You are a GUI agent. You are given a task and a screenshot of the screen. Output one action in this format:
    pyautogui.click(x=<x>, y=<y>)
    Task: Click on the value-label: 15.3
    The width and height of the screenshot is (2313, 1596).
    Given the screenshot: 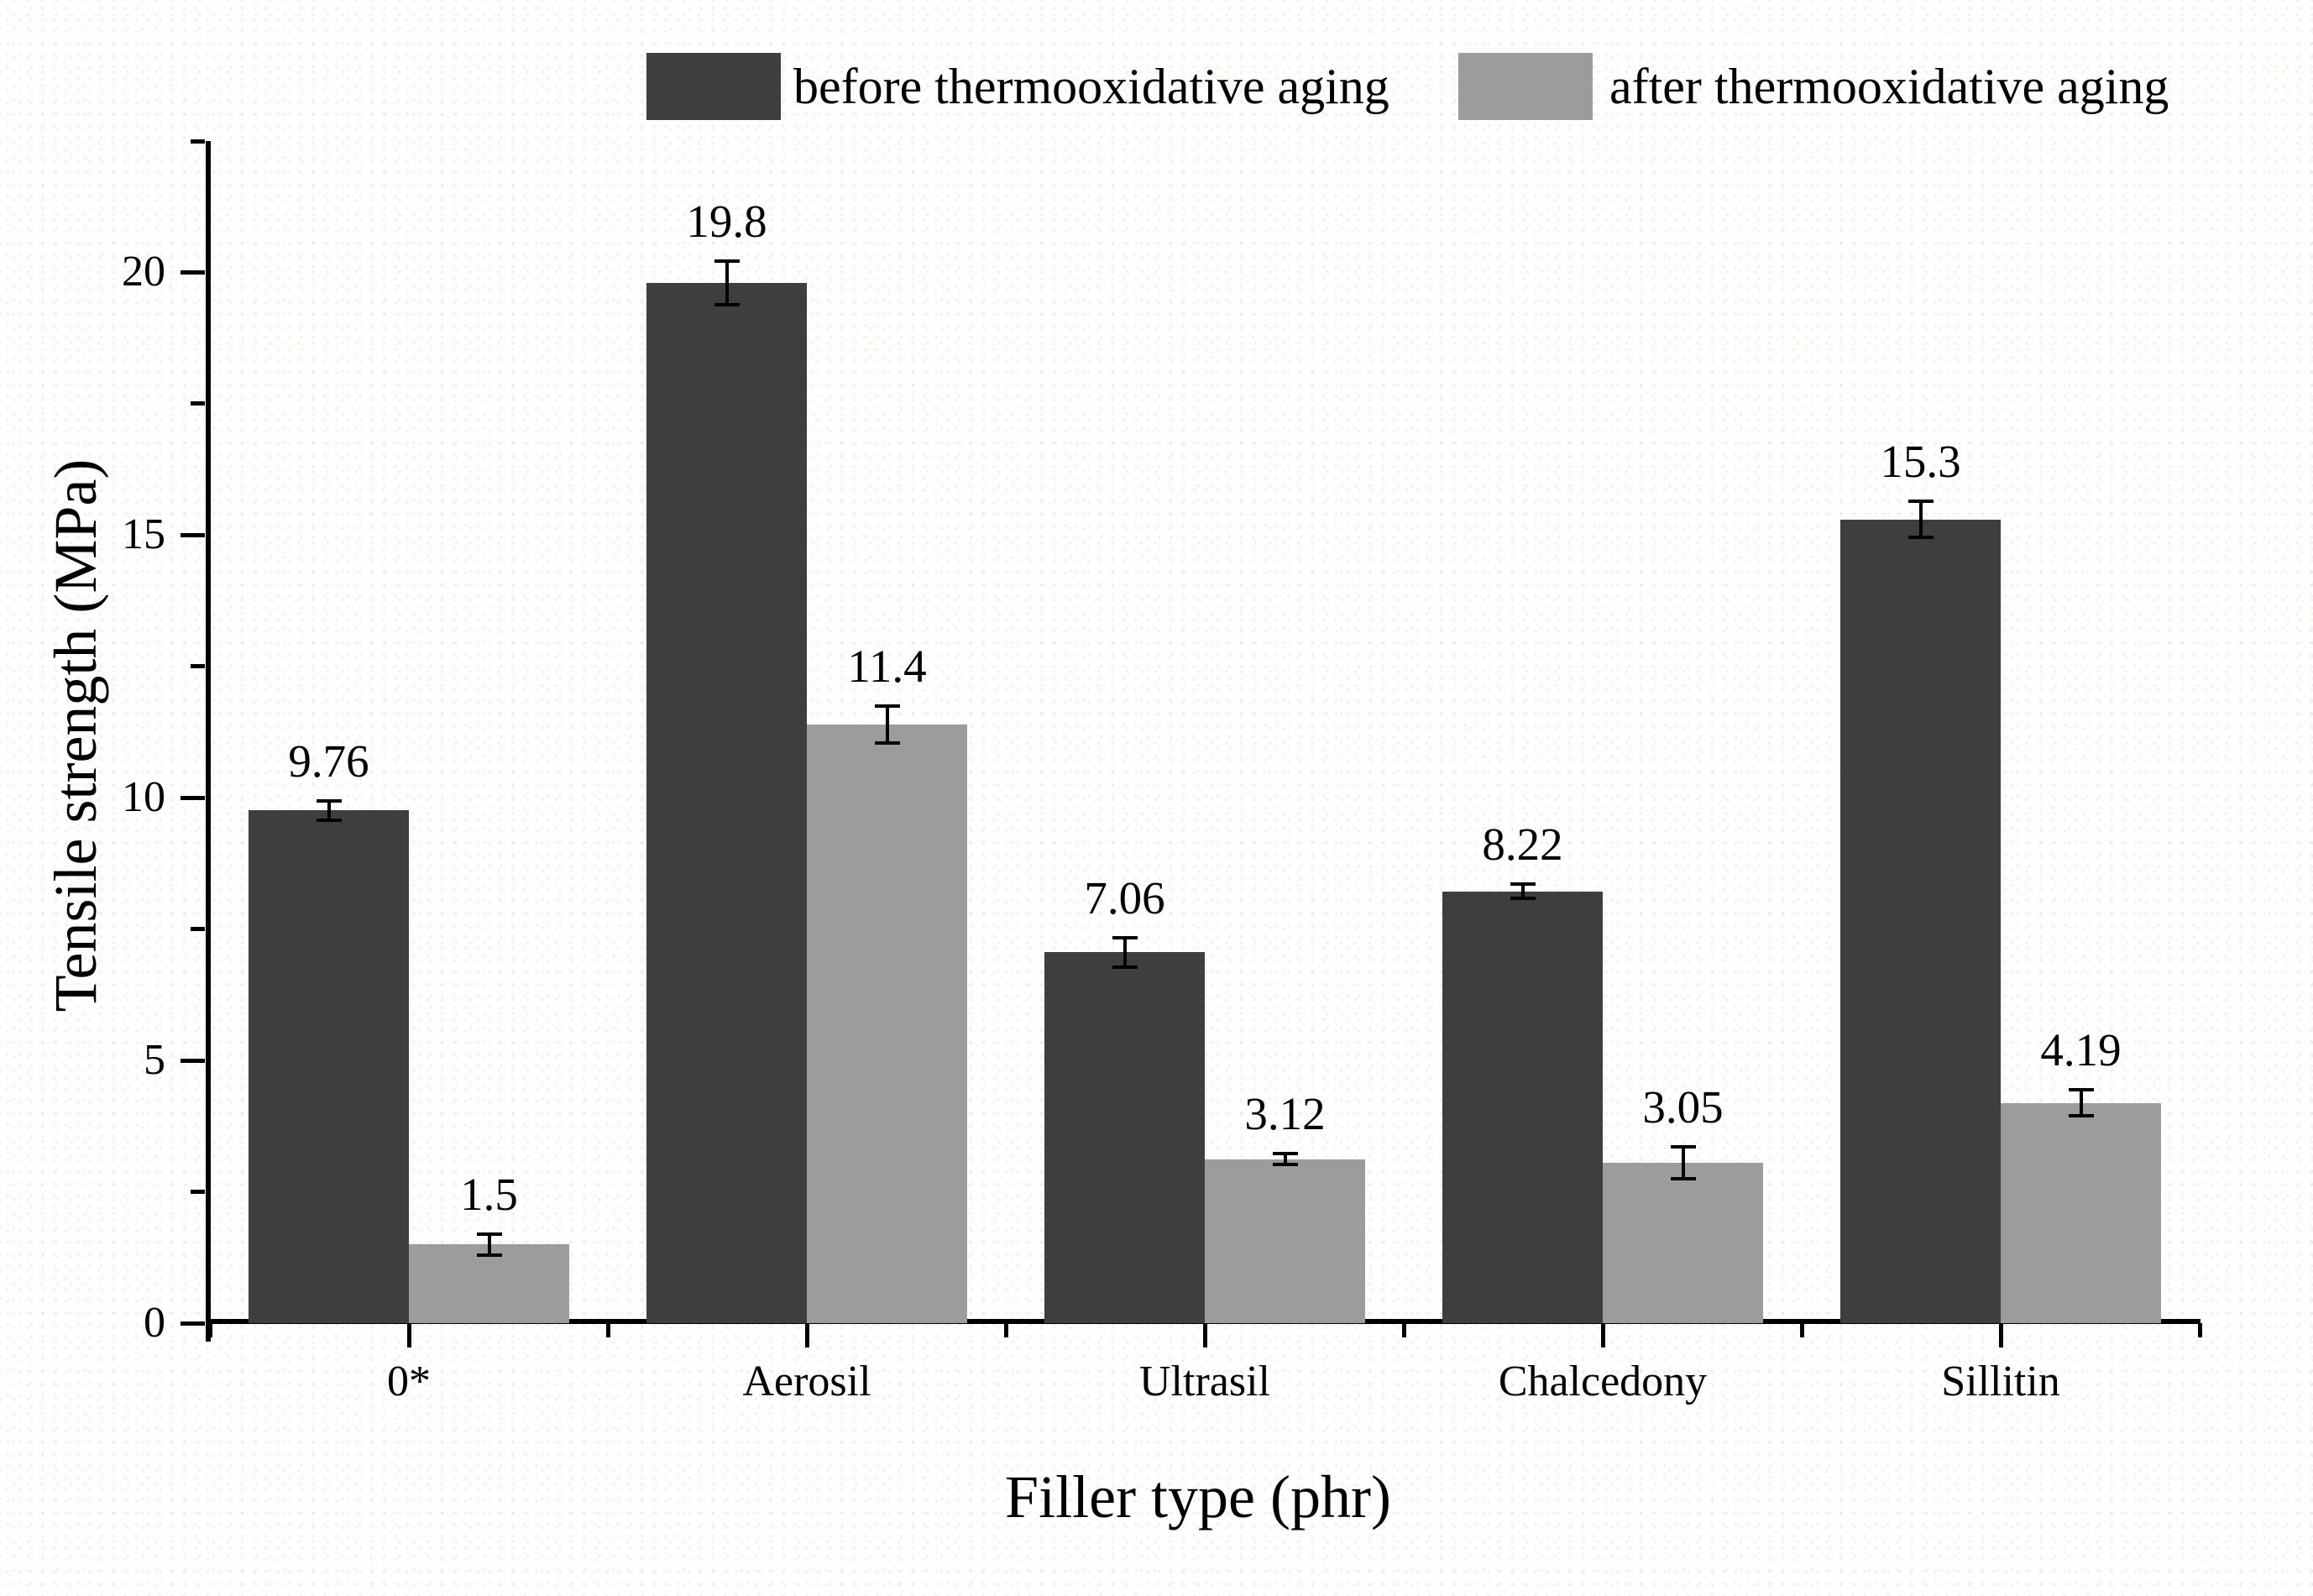 What is the action you would take?
    pyautogui.click(x=1920, y=461)
    